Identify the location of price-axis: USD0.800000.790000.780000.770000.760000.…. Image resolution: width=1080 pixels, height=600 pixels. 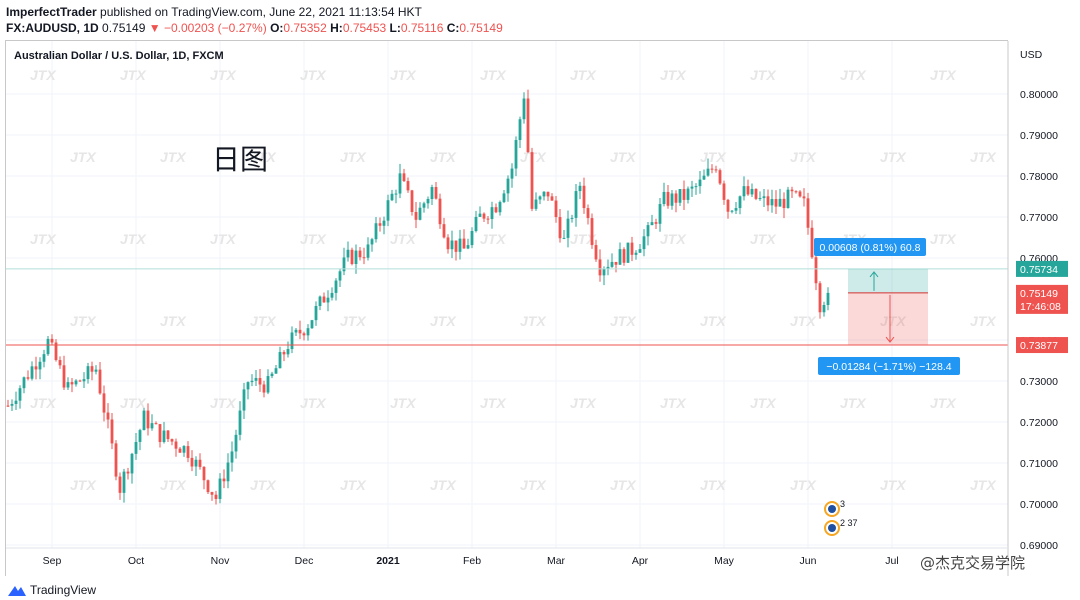
(1037, 308).